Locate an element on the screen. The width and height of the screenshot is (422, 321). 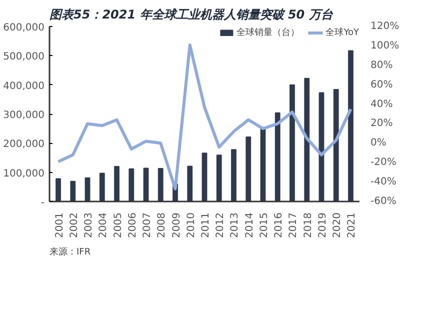
y-tick-label: 300,000 is located at coordinates (24, 115).